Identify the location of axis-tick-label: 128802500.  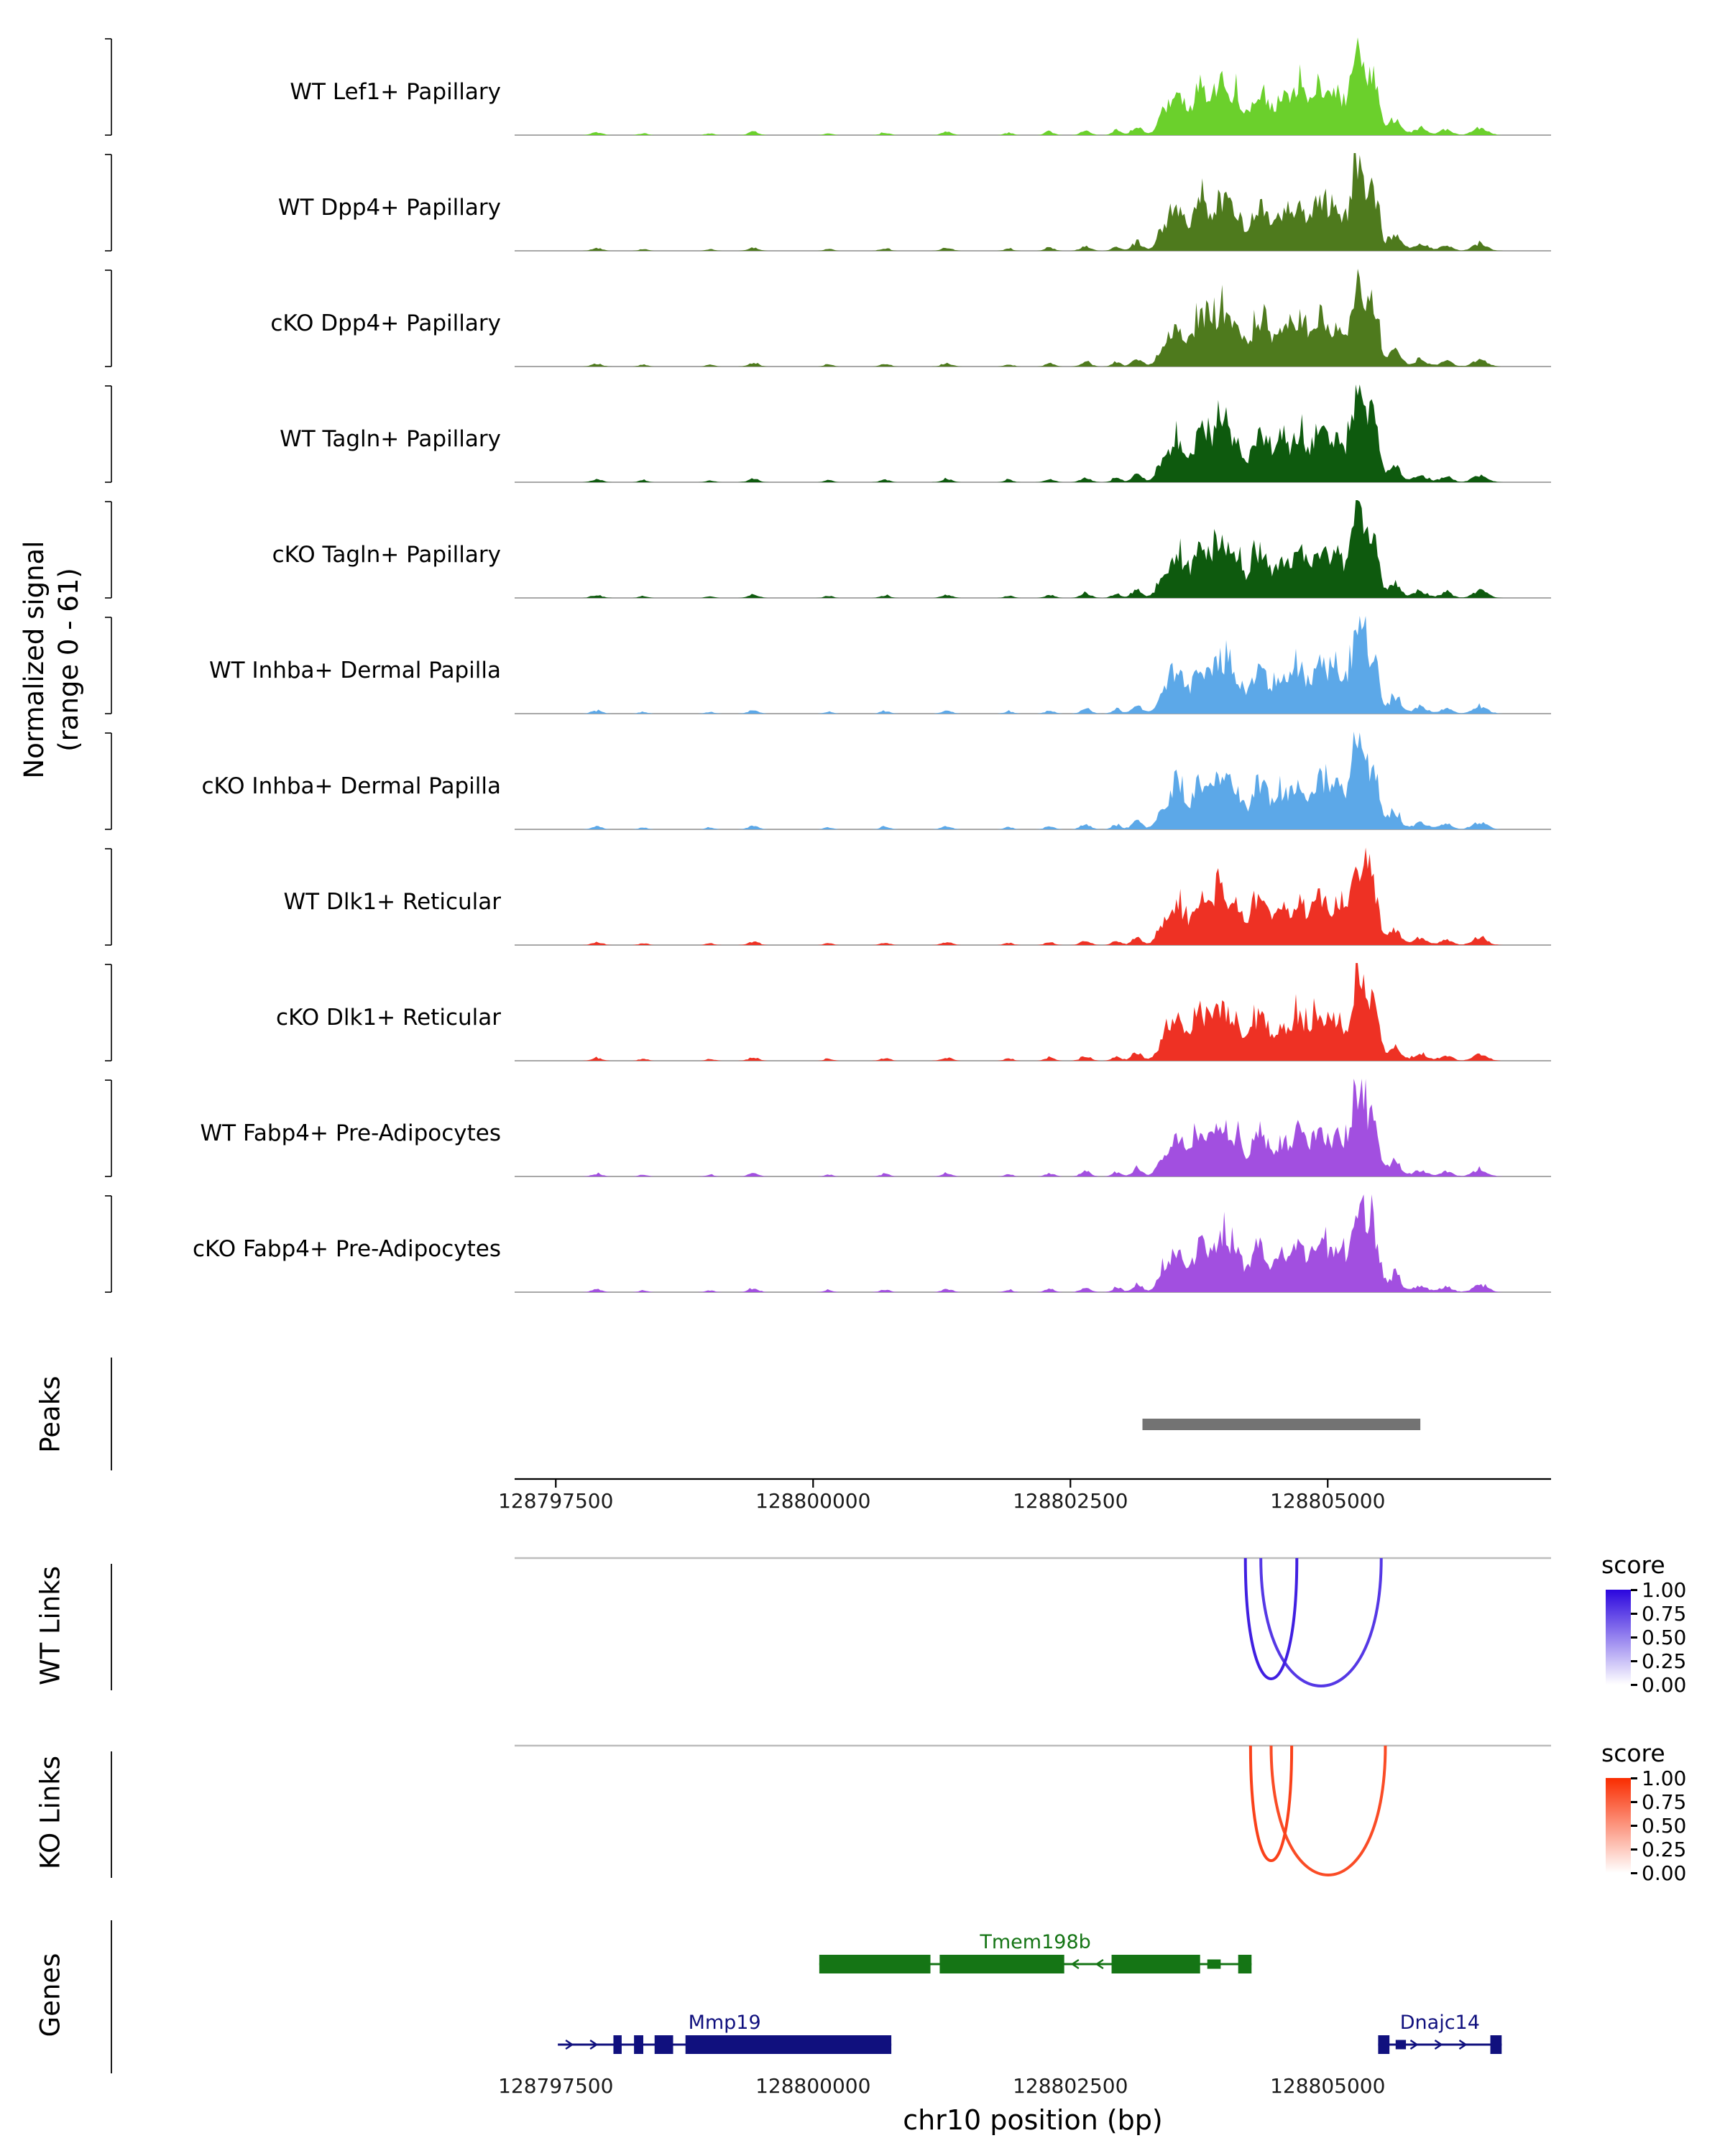
(1070, 1501).